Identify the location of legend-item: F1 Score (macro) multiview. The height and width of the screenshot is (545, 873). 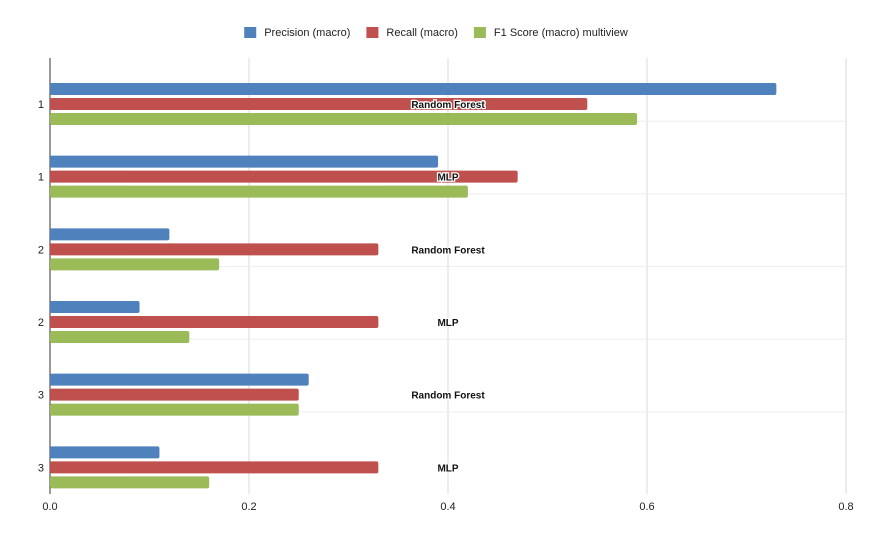
(550, 33).